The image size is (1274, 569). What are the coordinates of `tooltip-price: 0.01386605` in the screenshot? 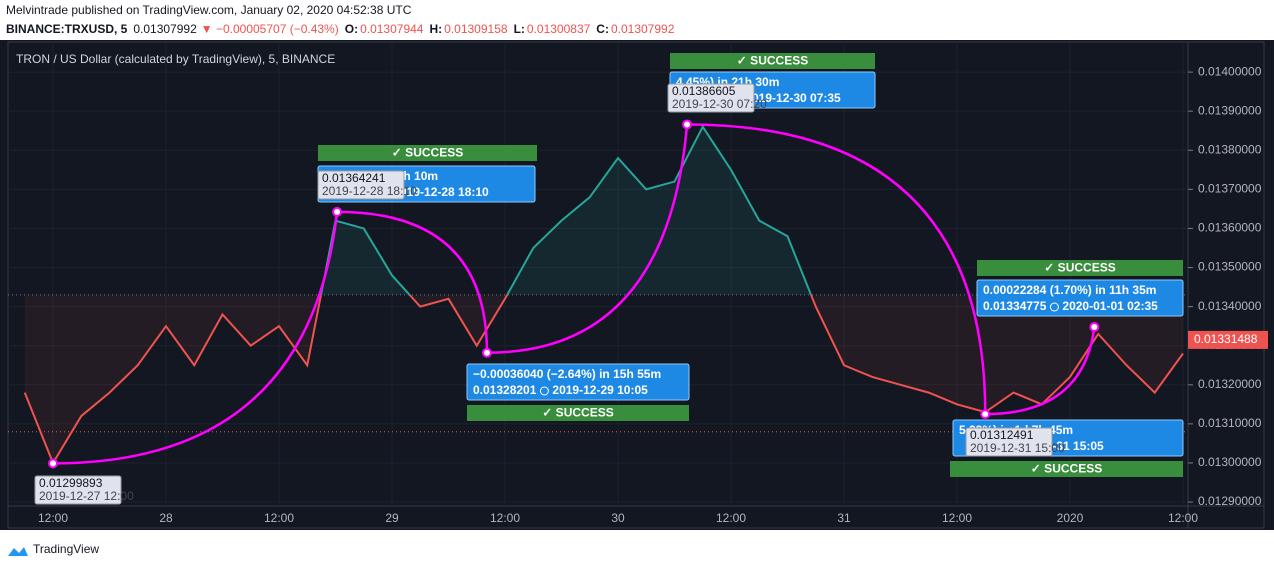 It's located at (704, 91).